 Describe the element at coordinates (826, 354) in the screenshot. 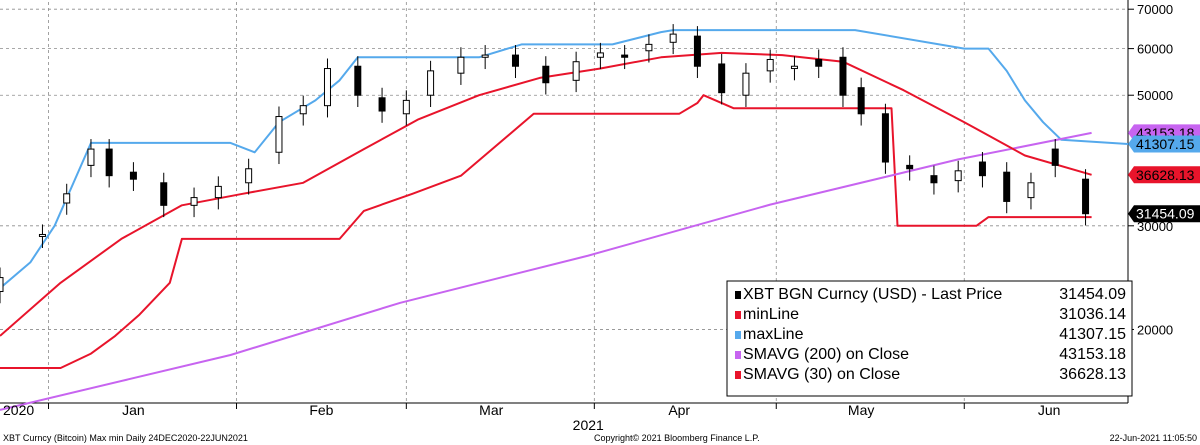

I see `legend-name: SMAVG (200) on Close` at that location.